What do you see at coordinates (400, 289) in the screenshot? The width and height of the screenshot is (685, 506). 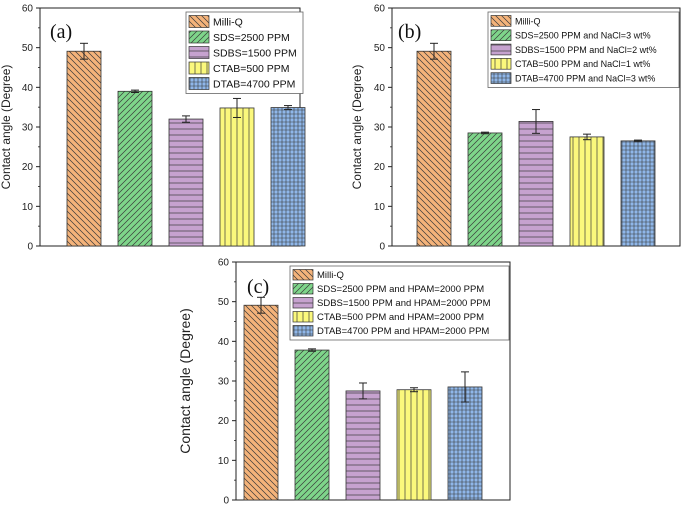 I see `legend-label: SDS=2500 PPM and HPAM=2000 PPM` at bounding box center [400, 289].